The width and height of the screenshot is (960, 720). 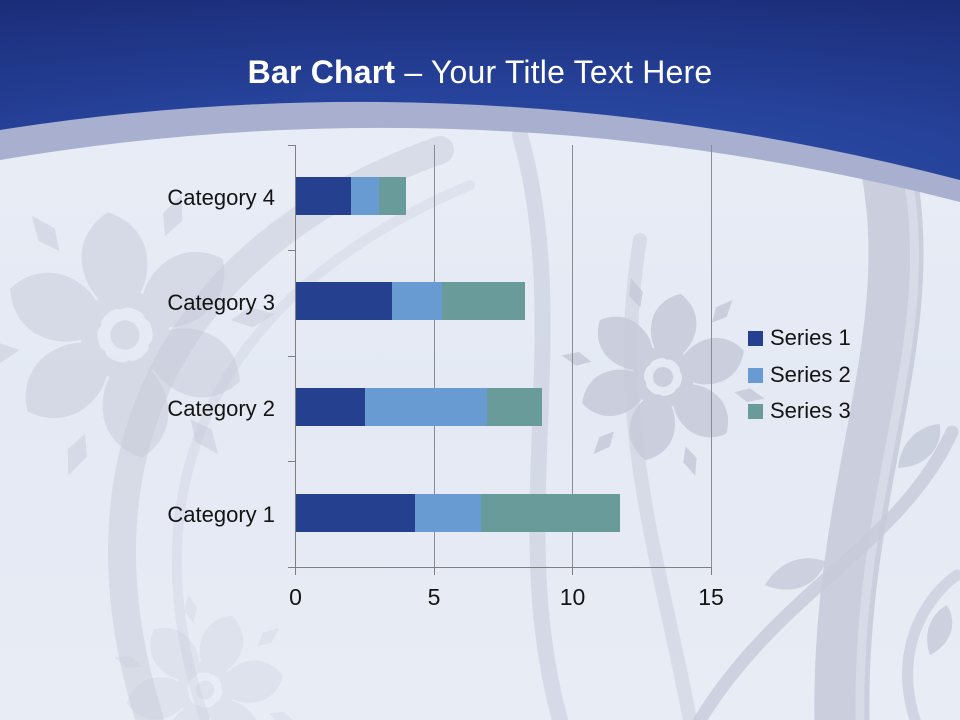 What do you see at coordinates (810, 374) in the screenshot?
I see `legend-label: Series 2` at bounding box center [810, 374].